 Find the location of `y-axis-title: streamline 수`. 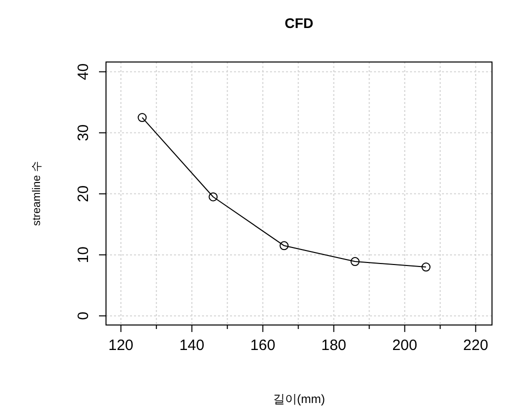

y-axis-title: streamline 수 is located at coordinates (37, 193).